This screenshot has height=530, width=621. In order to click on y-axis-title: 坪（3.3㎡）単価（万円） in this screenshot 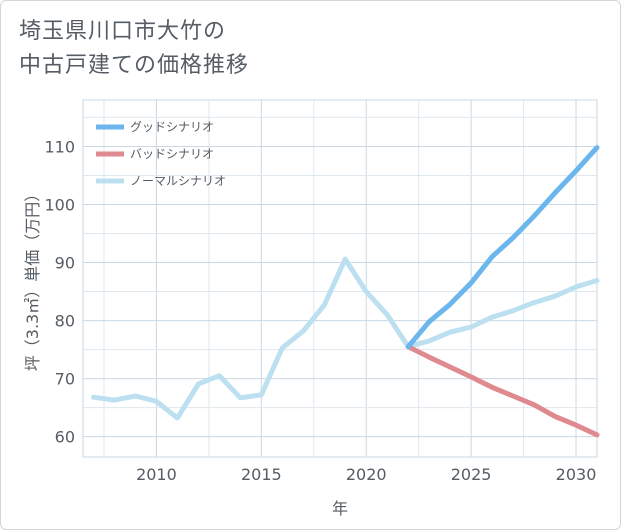, I will do `click(32, 278)`.